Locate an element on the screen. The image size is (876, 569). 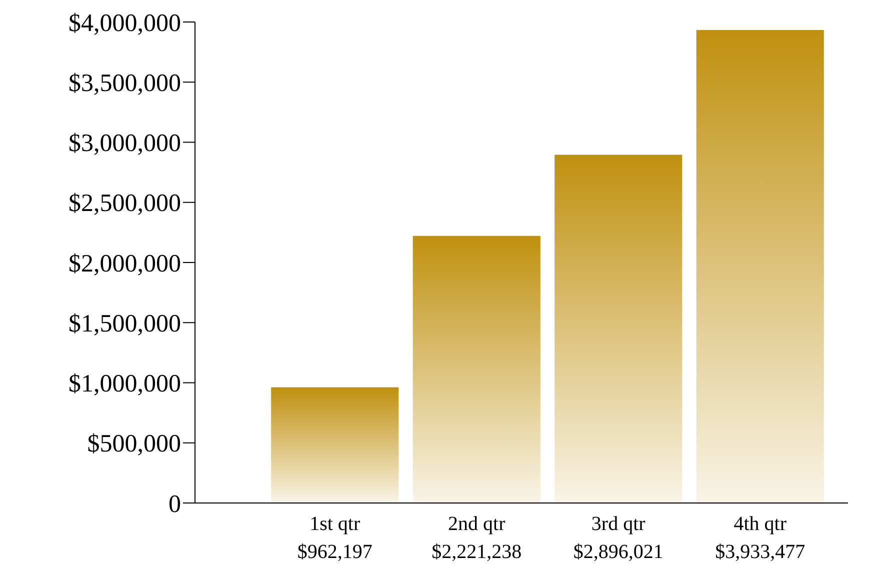
data-label: $2,221,238 is located at coordinates (477, 552).